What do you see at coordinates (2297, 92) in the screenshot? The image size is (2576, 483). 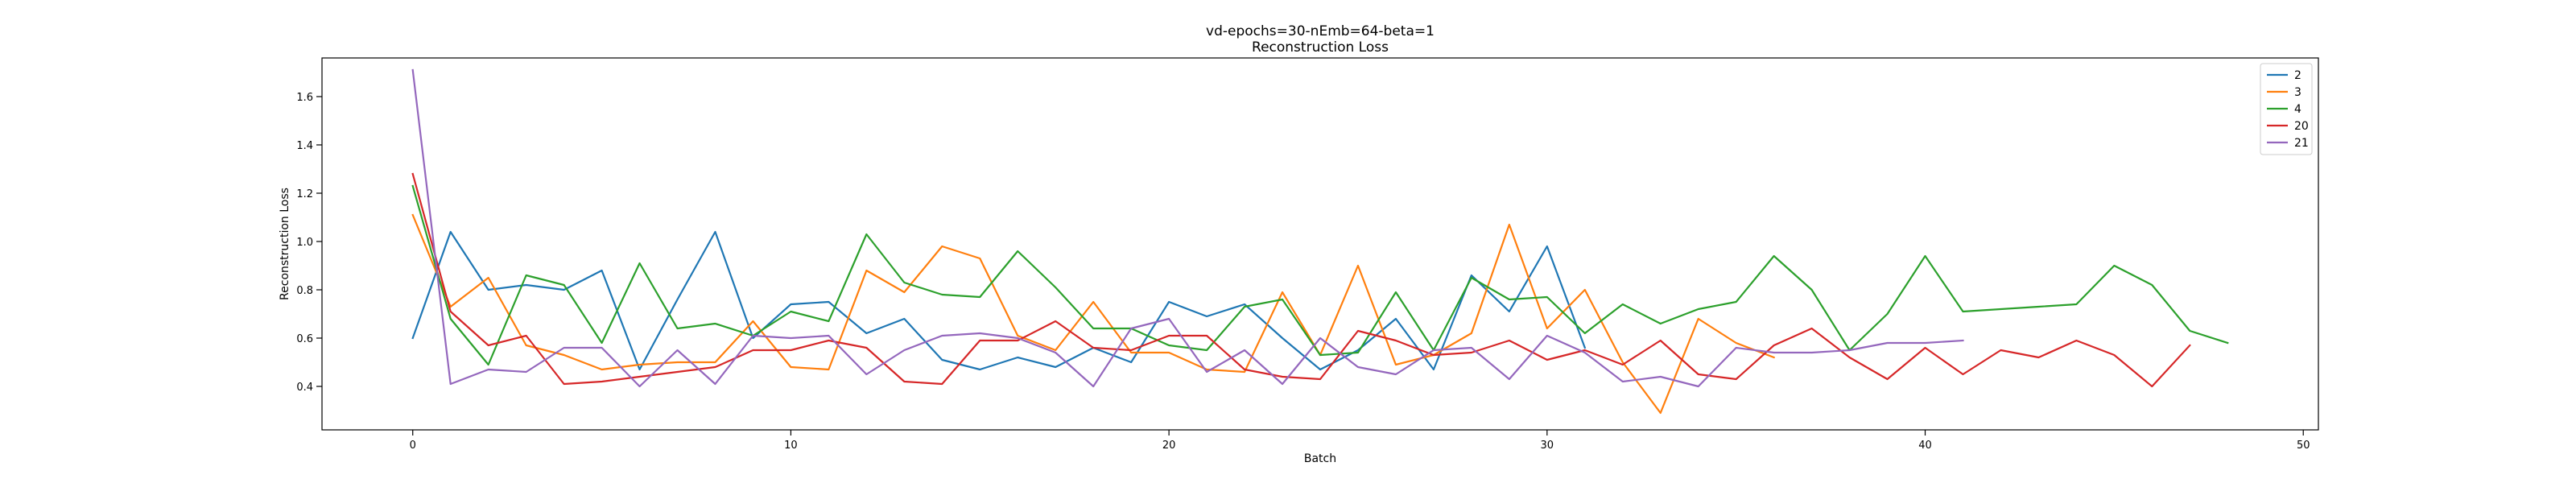 I see `legend-label-3: 3` at bounding box center [2297, 92].